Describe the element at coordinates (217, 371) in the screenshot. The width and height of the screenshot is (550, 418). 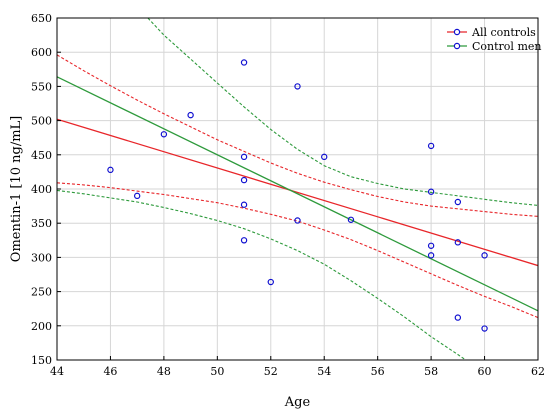
I see `x-tick-label: 50` at that location.